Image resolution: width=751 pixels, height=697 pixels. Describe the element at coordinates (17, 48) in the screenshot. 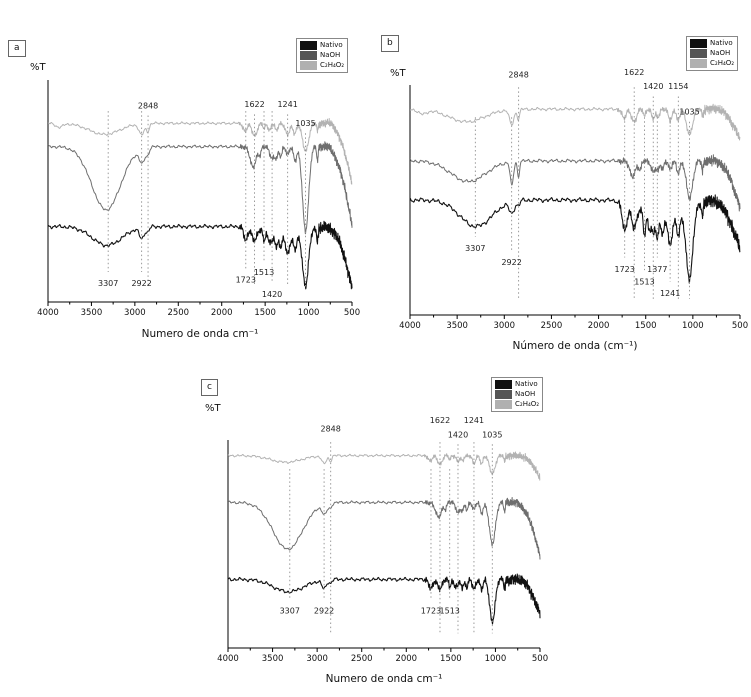

I see `panel-letter-a: a` at that location.